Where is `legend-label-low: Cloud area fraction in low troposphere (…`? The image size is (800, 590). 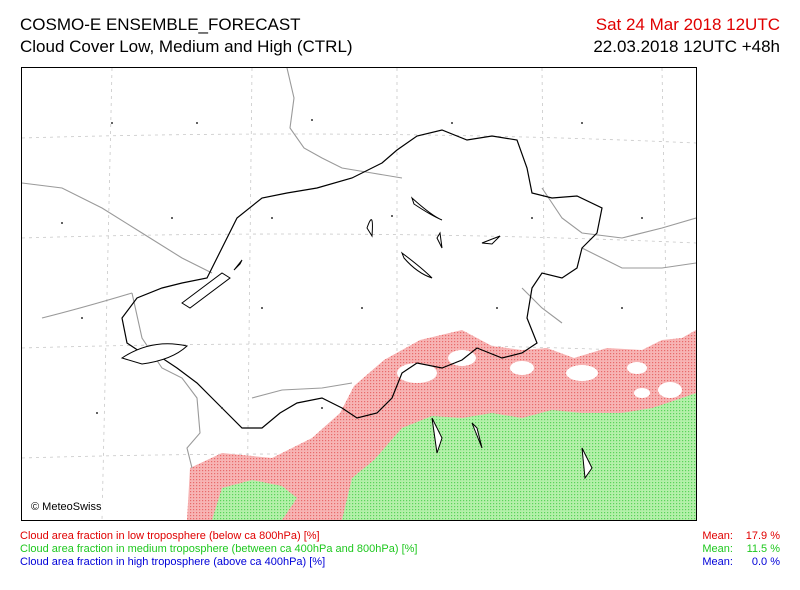 legend-label-low: Cloud area fraction in low troposphere (… is located at coordinates (170, 536).